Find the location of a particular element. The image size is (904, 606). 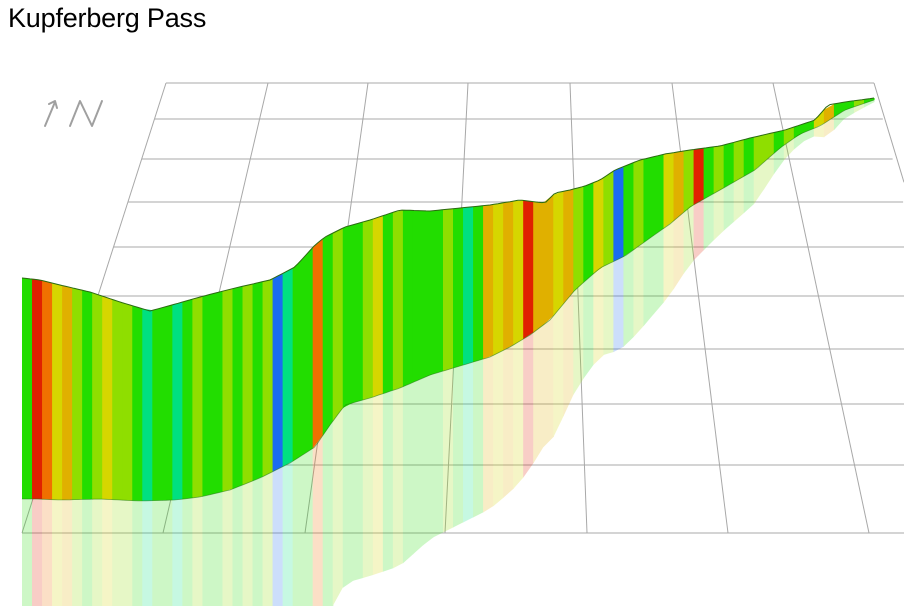

north-arrow-icon is located at coordinates (73, 113).